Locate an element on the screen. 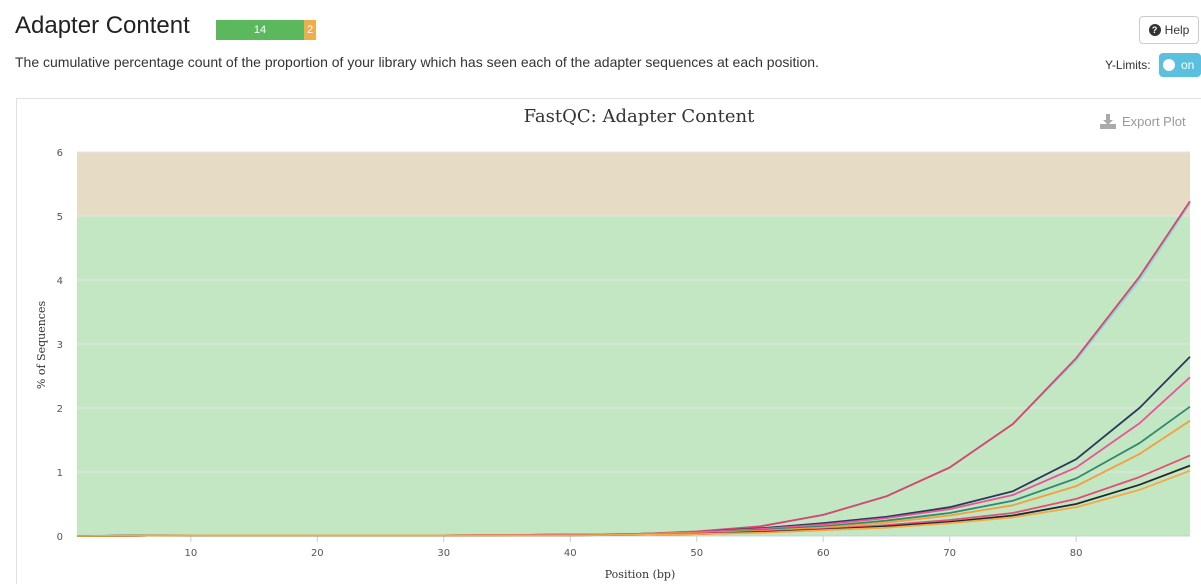 The image size is (1201, 584). export-plot-label: Export Plot is located at coordinates (1154, 121).